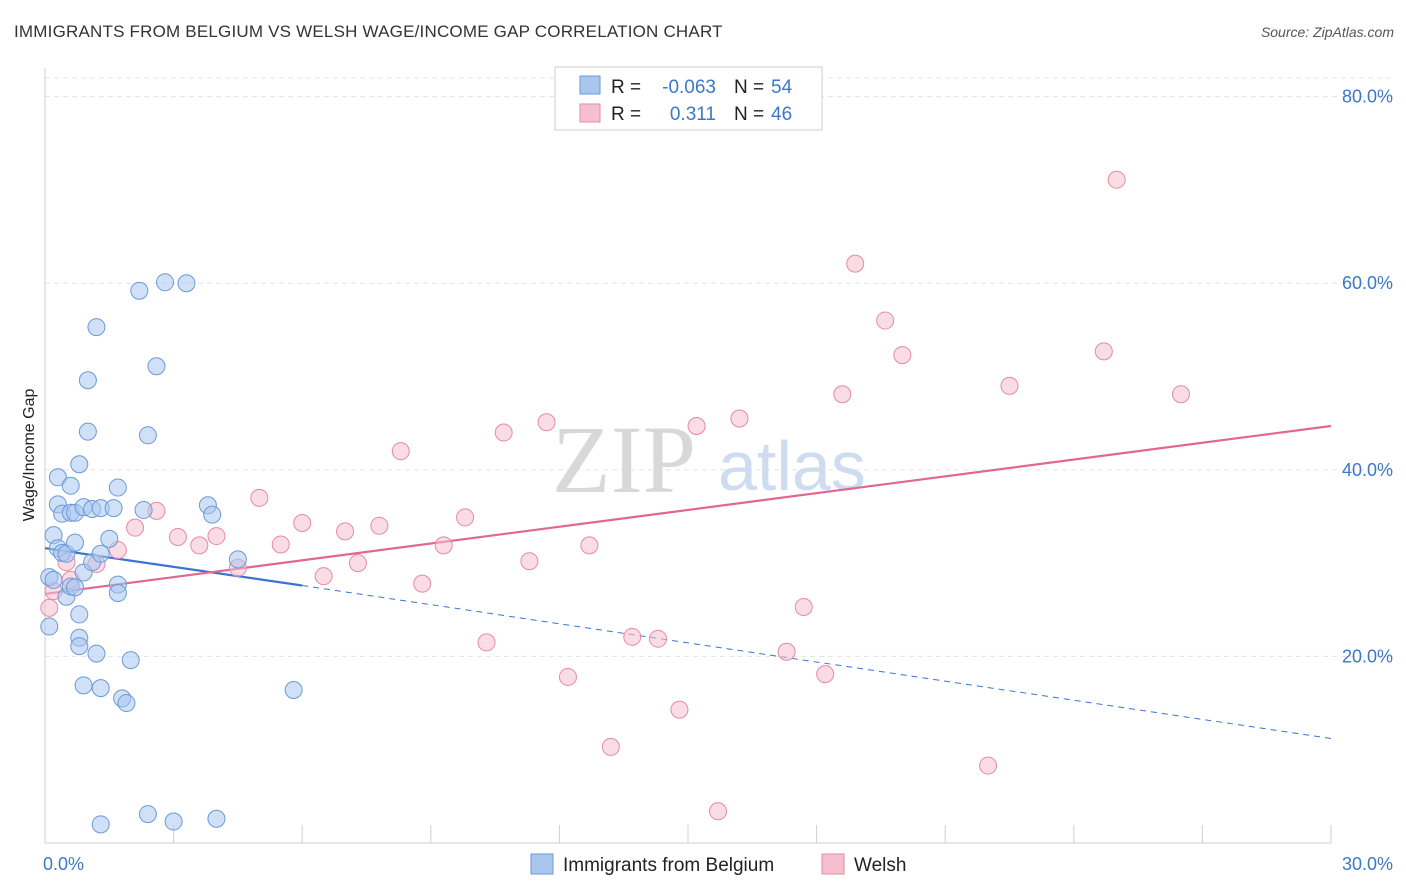  Describe the element at coordinates (817, 662) in the screenshot. I see `trend-line-belgium-extension` at that location.